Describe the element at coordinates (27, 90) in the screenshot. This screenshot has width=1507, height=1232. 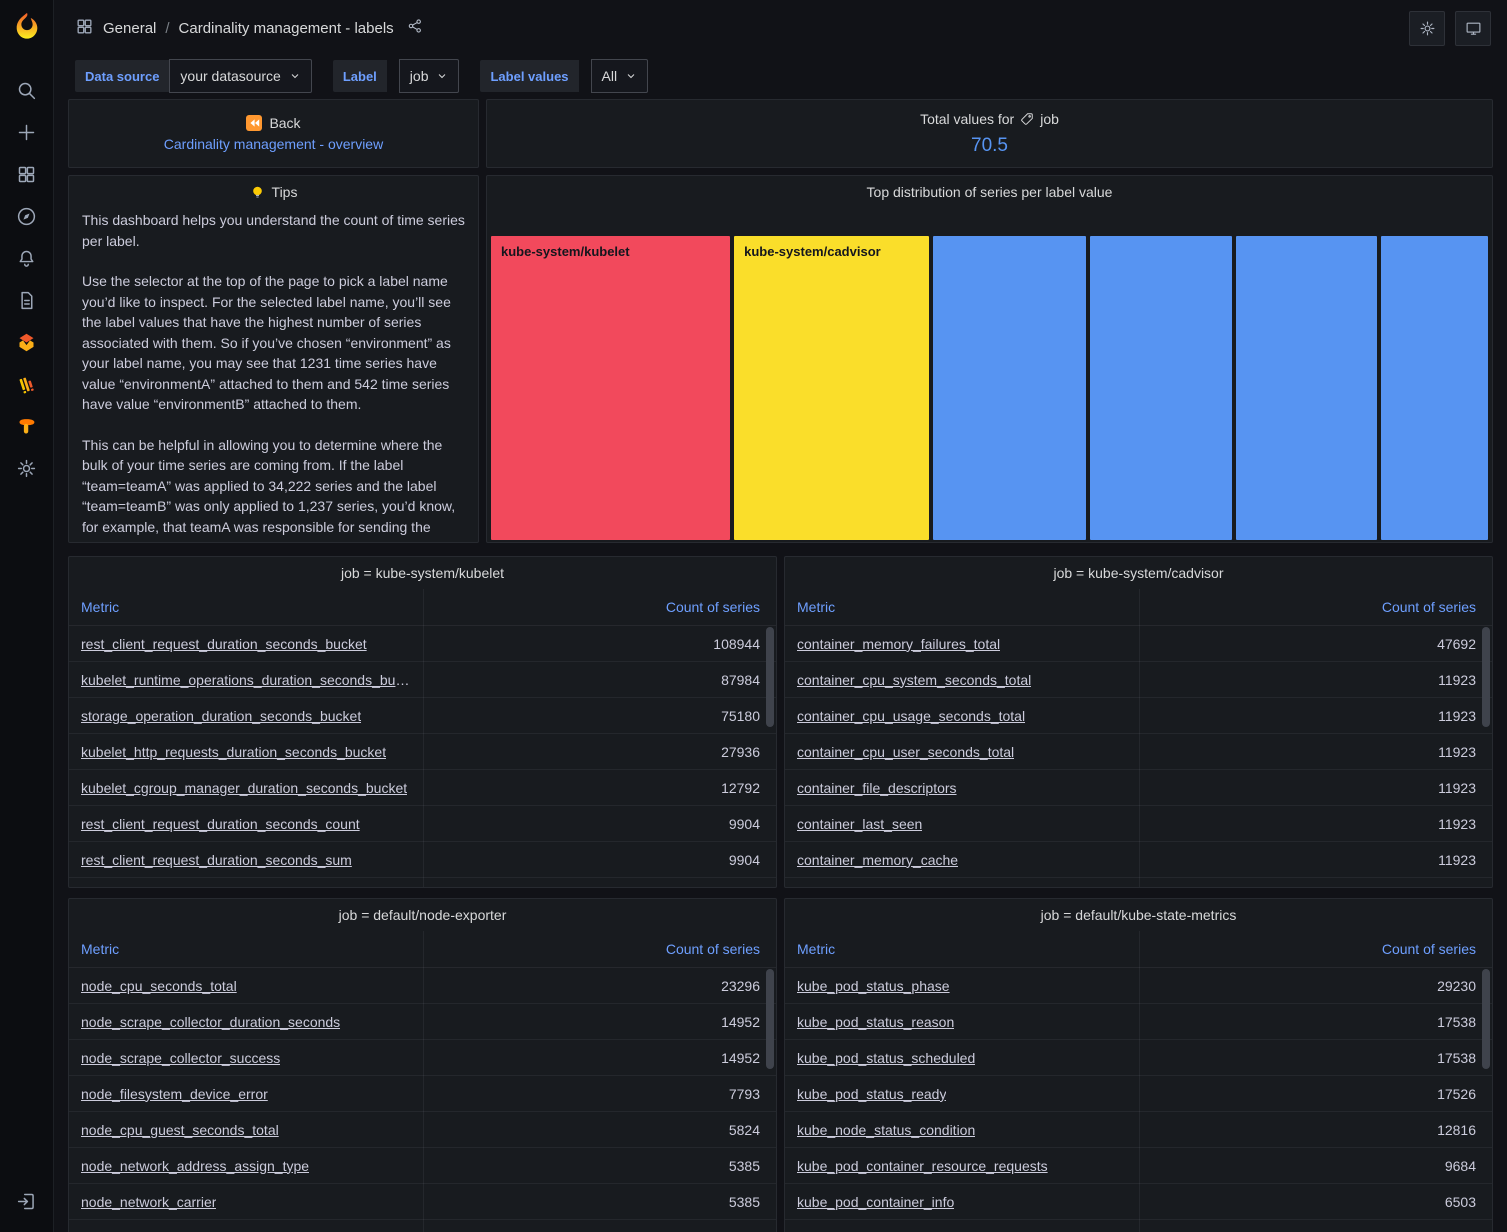
I see `search-icon` at that location.